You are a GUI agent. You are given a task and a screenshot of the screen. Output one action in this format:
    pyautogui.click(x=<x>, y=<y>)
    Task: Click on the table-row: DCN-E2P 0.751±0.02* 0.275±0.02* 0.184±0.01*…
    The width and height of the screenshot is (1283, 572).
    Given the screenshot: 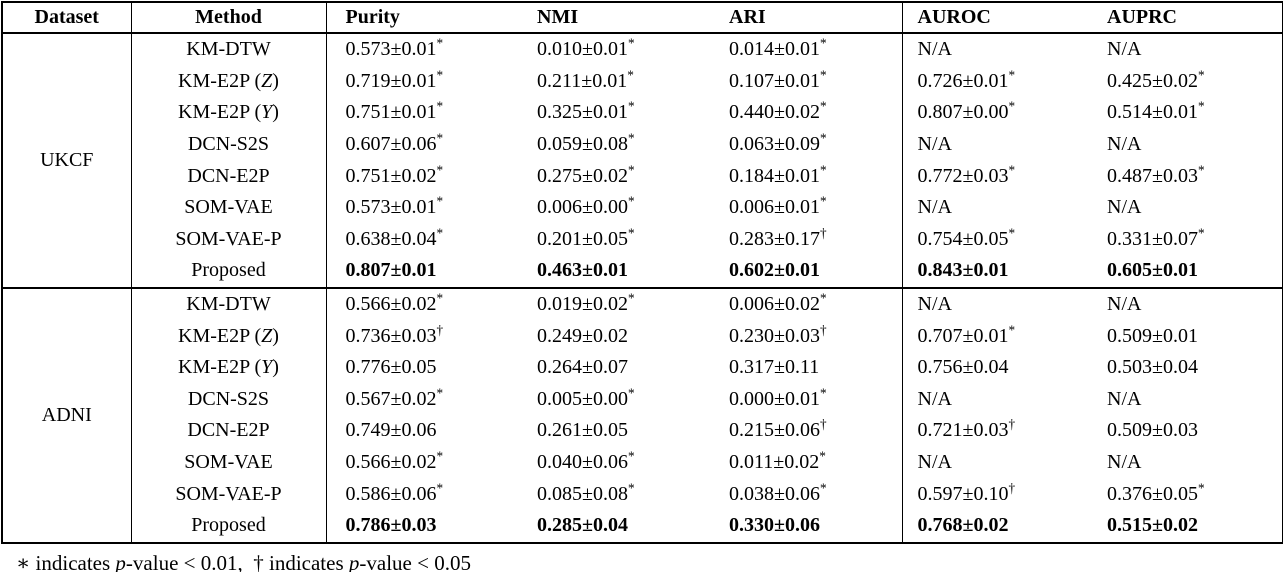 What is the action you would take?
    pyautogui.click(x=642, y=176)
    